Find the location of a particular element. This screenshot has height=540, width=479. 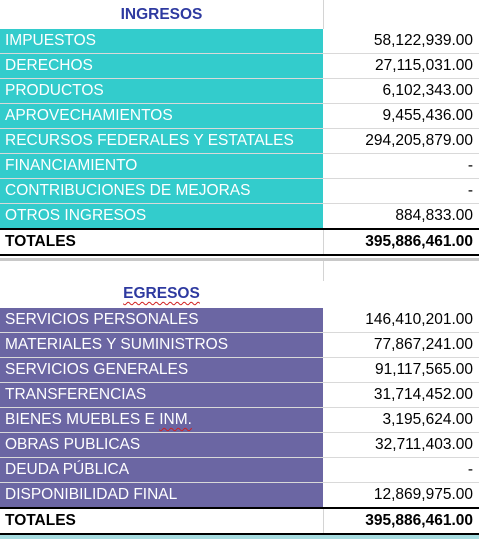

table-row: CONTRIBUCIONES DE MEJORAS - is located at coordinates (239, 191).